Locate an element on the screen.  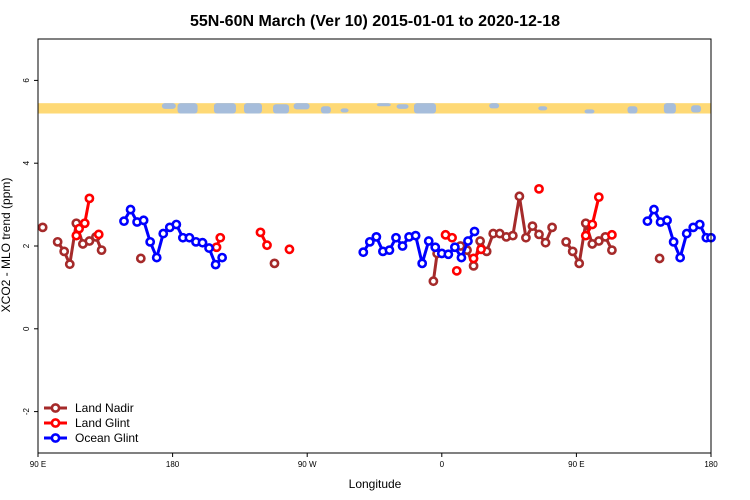
legend-label: Land Nadir is located at coordinates (104, 408).